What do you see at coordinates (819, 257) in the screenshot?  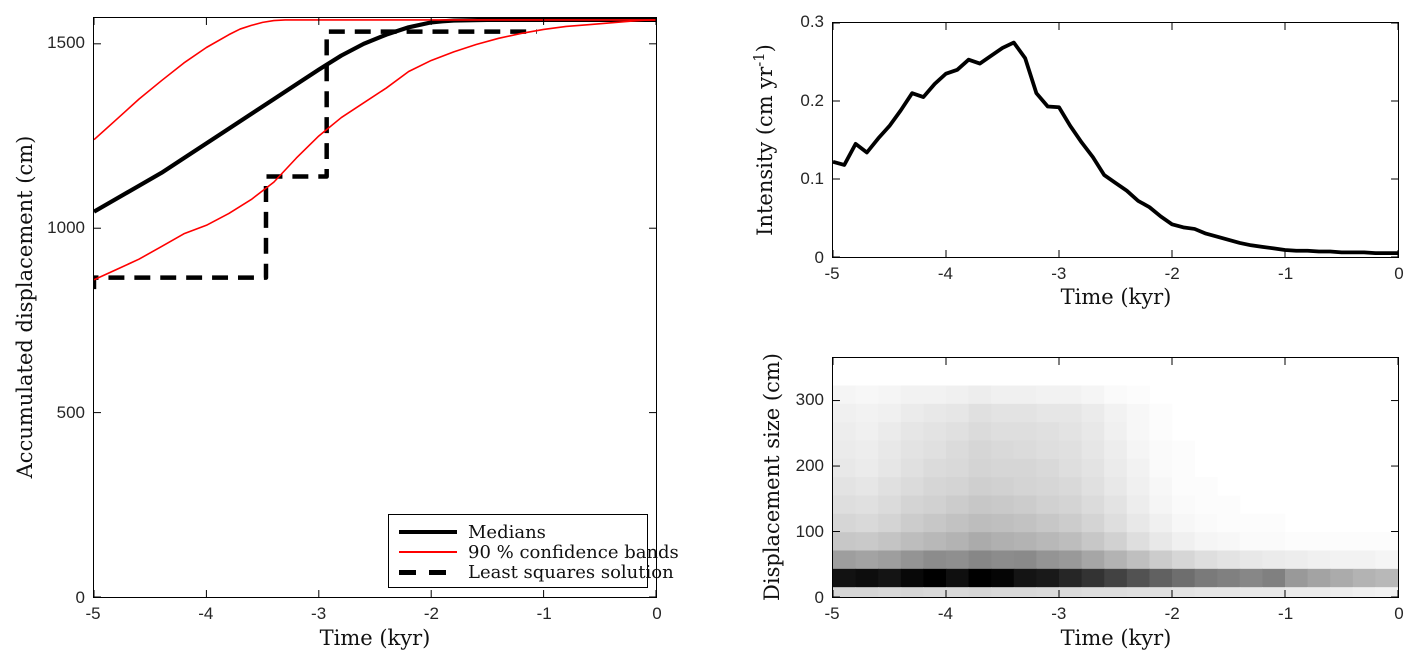 I see `intensity-ytick-label: 0` at bounding box center [819, 257].